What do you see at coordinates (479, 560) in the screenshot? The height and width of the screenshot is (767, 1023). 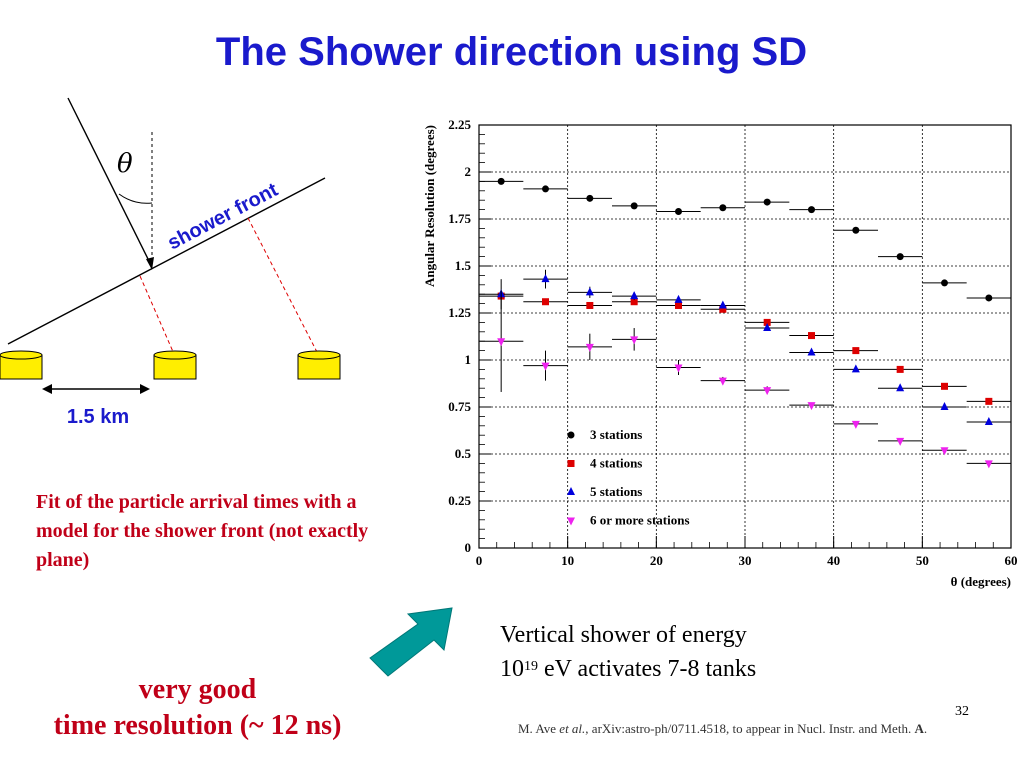 I see `x-tick-label: 0` at bounding box center [479, 560].